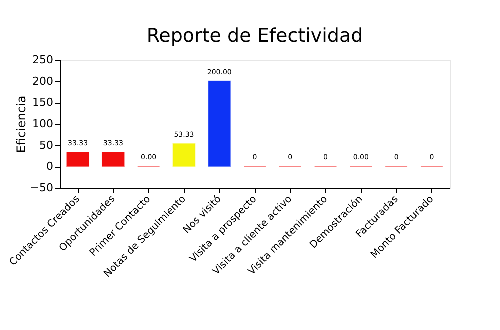 The image size is (500, 330). I want to click on y-tick-label: 100, so click(43, 124).